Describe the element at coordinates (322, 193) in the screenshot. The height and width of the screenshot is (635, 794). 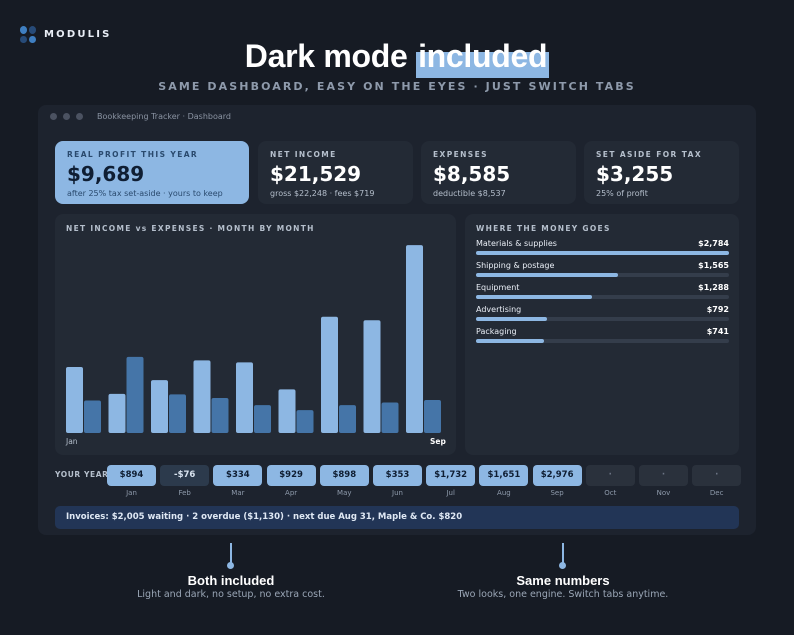
I see `card-sub: gross $22,248 · fees $719` at that location.